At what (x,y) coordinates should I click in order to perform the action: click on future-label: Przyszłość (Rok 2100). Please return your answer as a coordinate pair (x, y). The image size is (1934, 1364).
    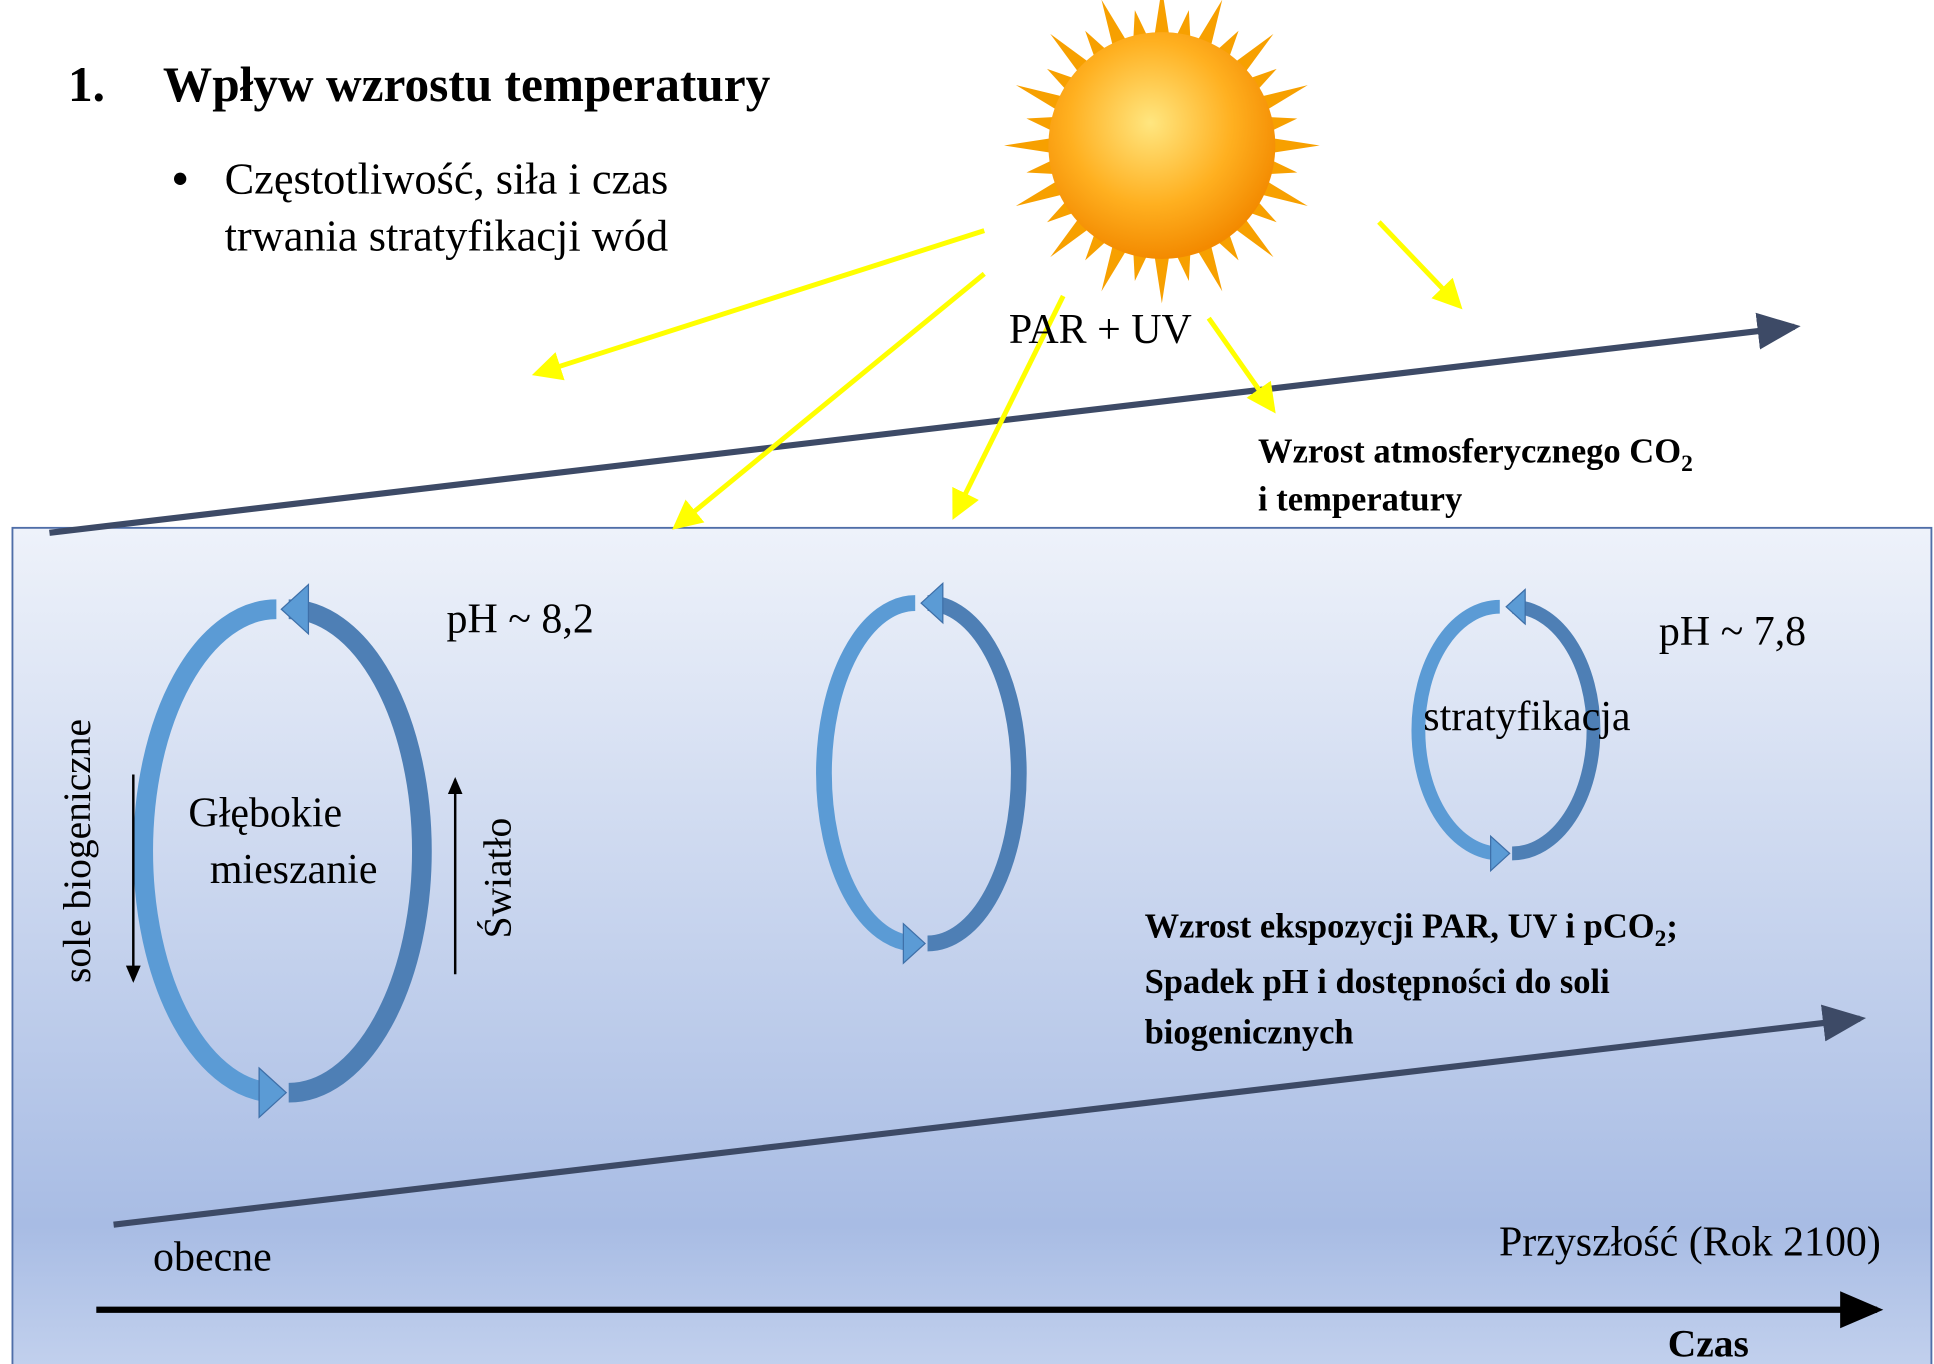
    Looking at the image, I should click on (1690, 1242).